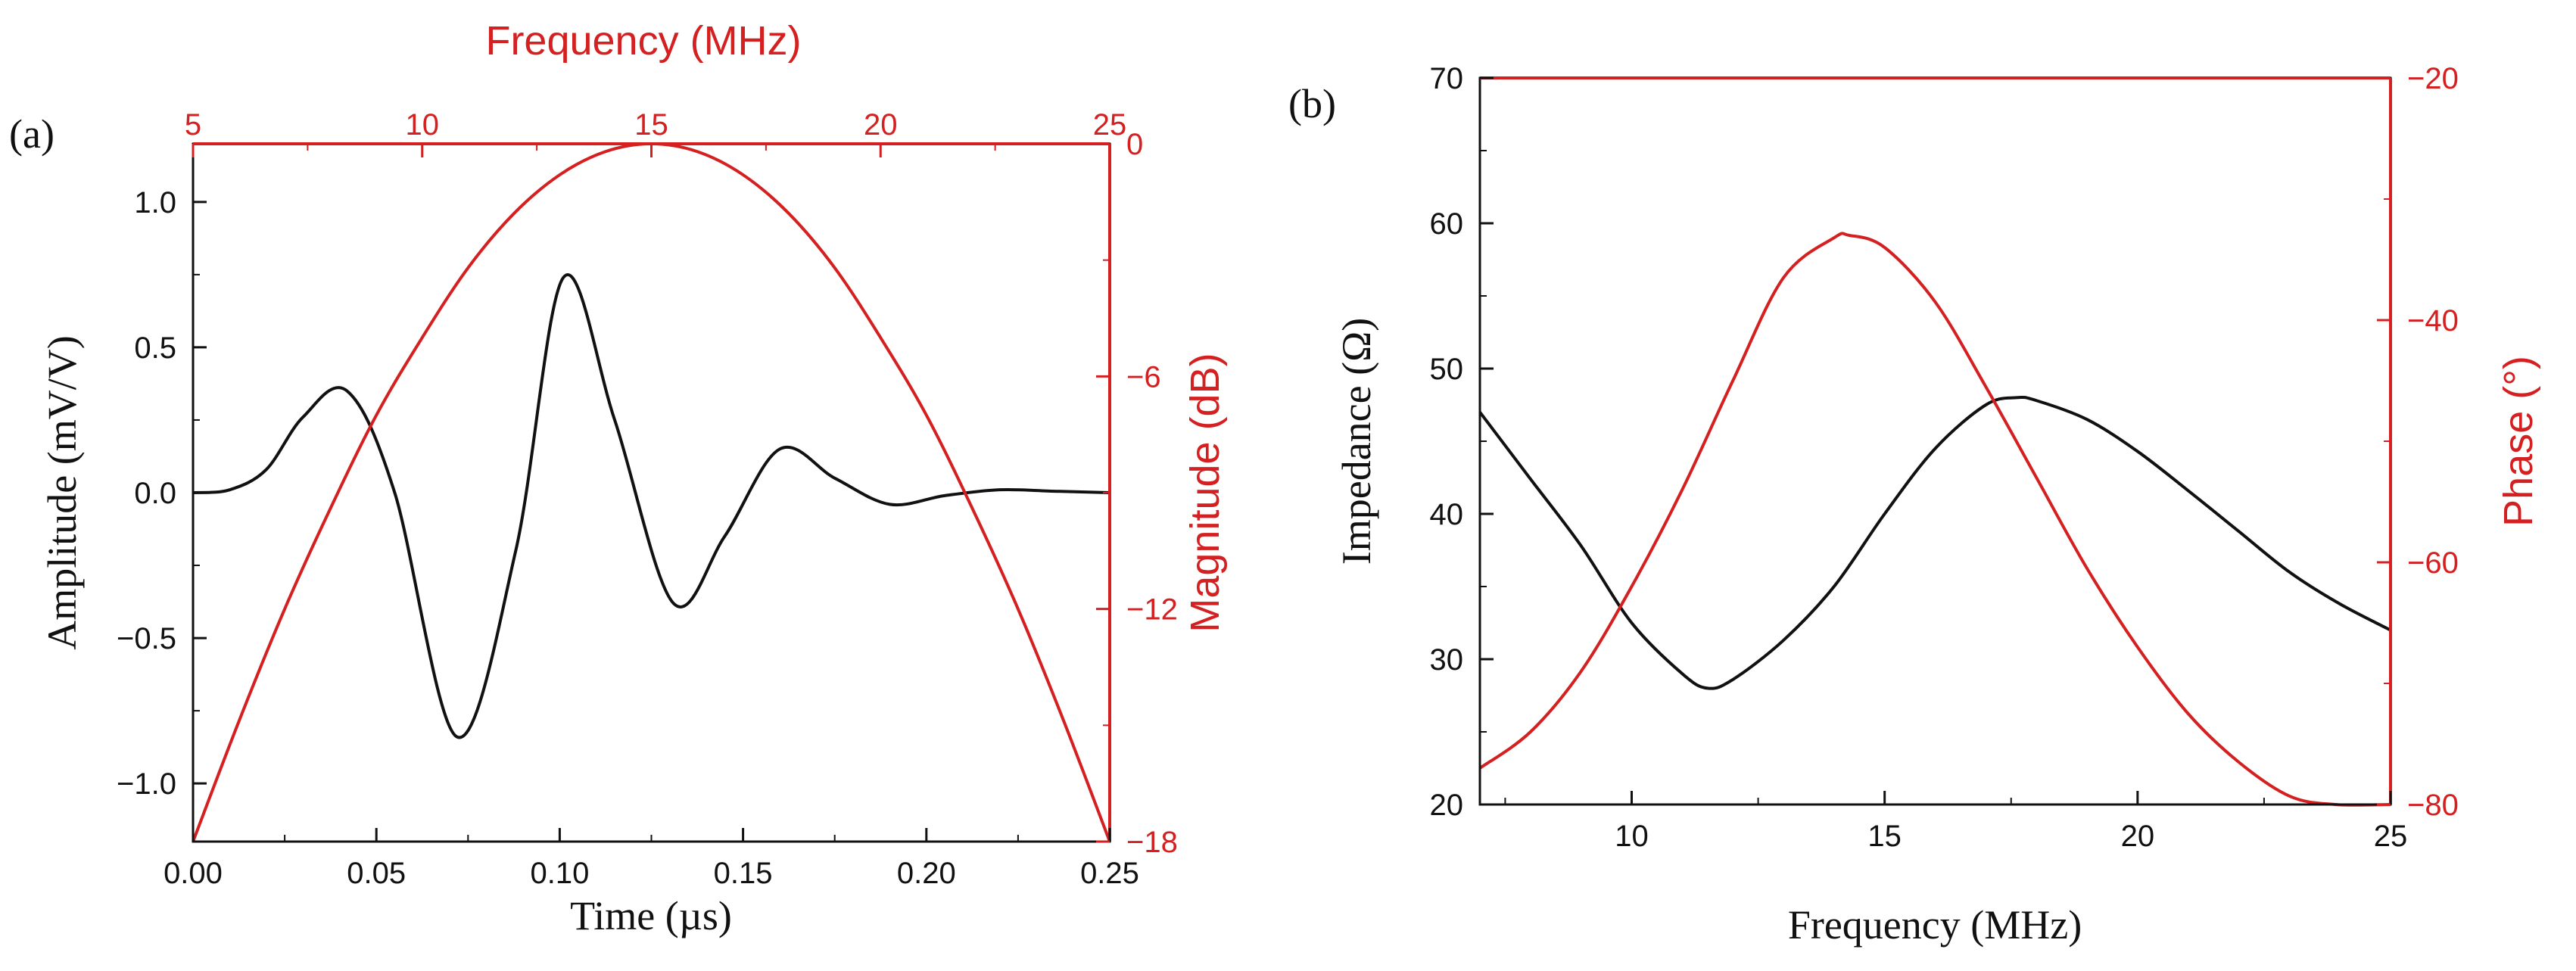  Describe the element at coordinates (1447, 660) in the screenshot. I see `panel-b-y-tick-label: 30` at that location.